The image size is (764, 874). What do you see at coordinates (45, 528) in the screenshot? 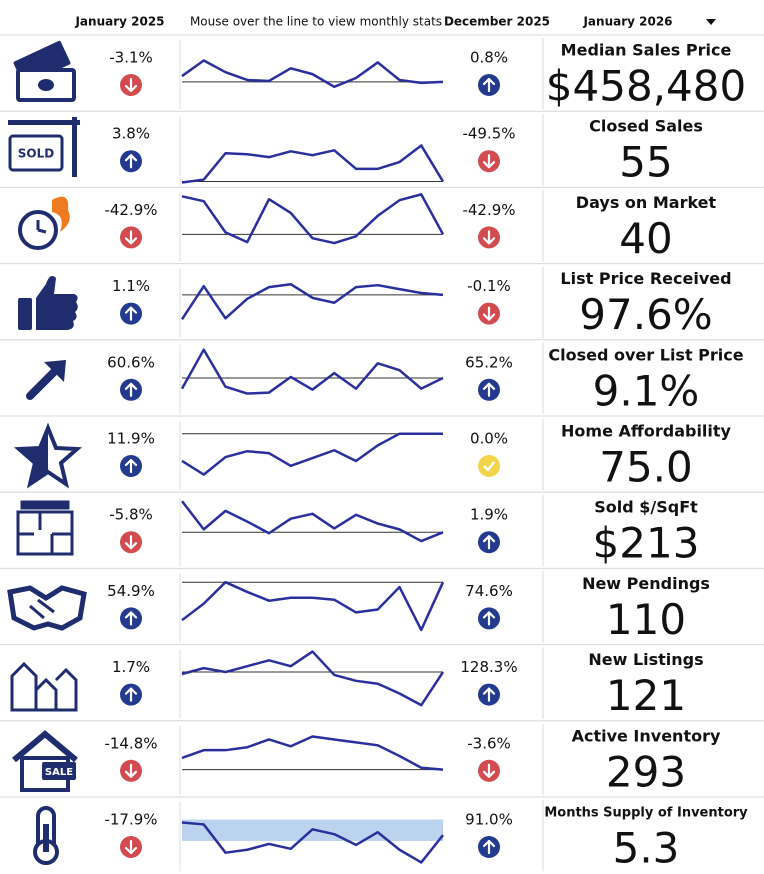
I see `floorplan-icon` at bounding box center [45, 528].